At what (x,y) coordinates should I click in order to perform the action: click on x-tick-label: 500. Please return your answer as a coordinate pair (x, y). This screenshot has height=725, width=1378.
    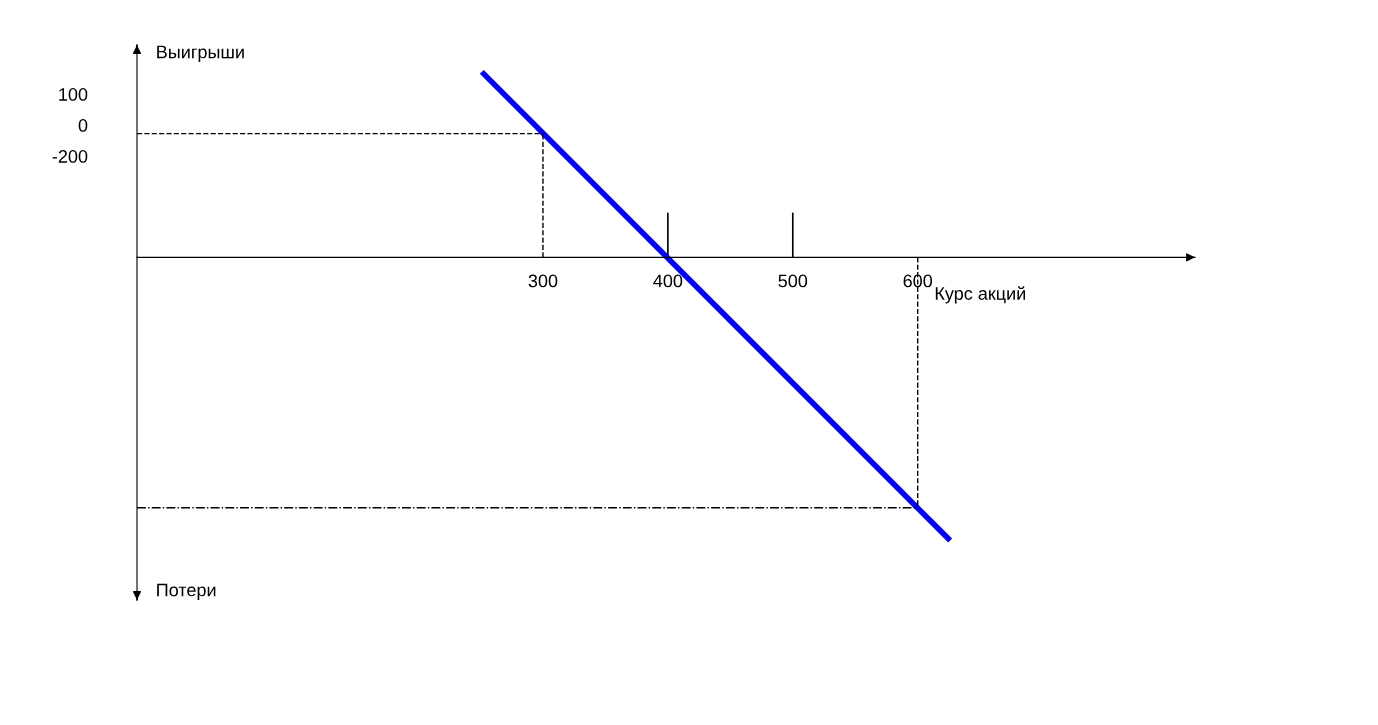
    Looking at the image, I should click on (793, 281).